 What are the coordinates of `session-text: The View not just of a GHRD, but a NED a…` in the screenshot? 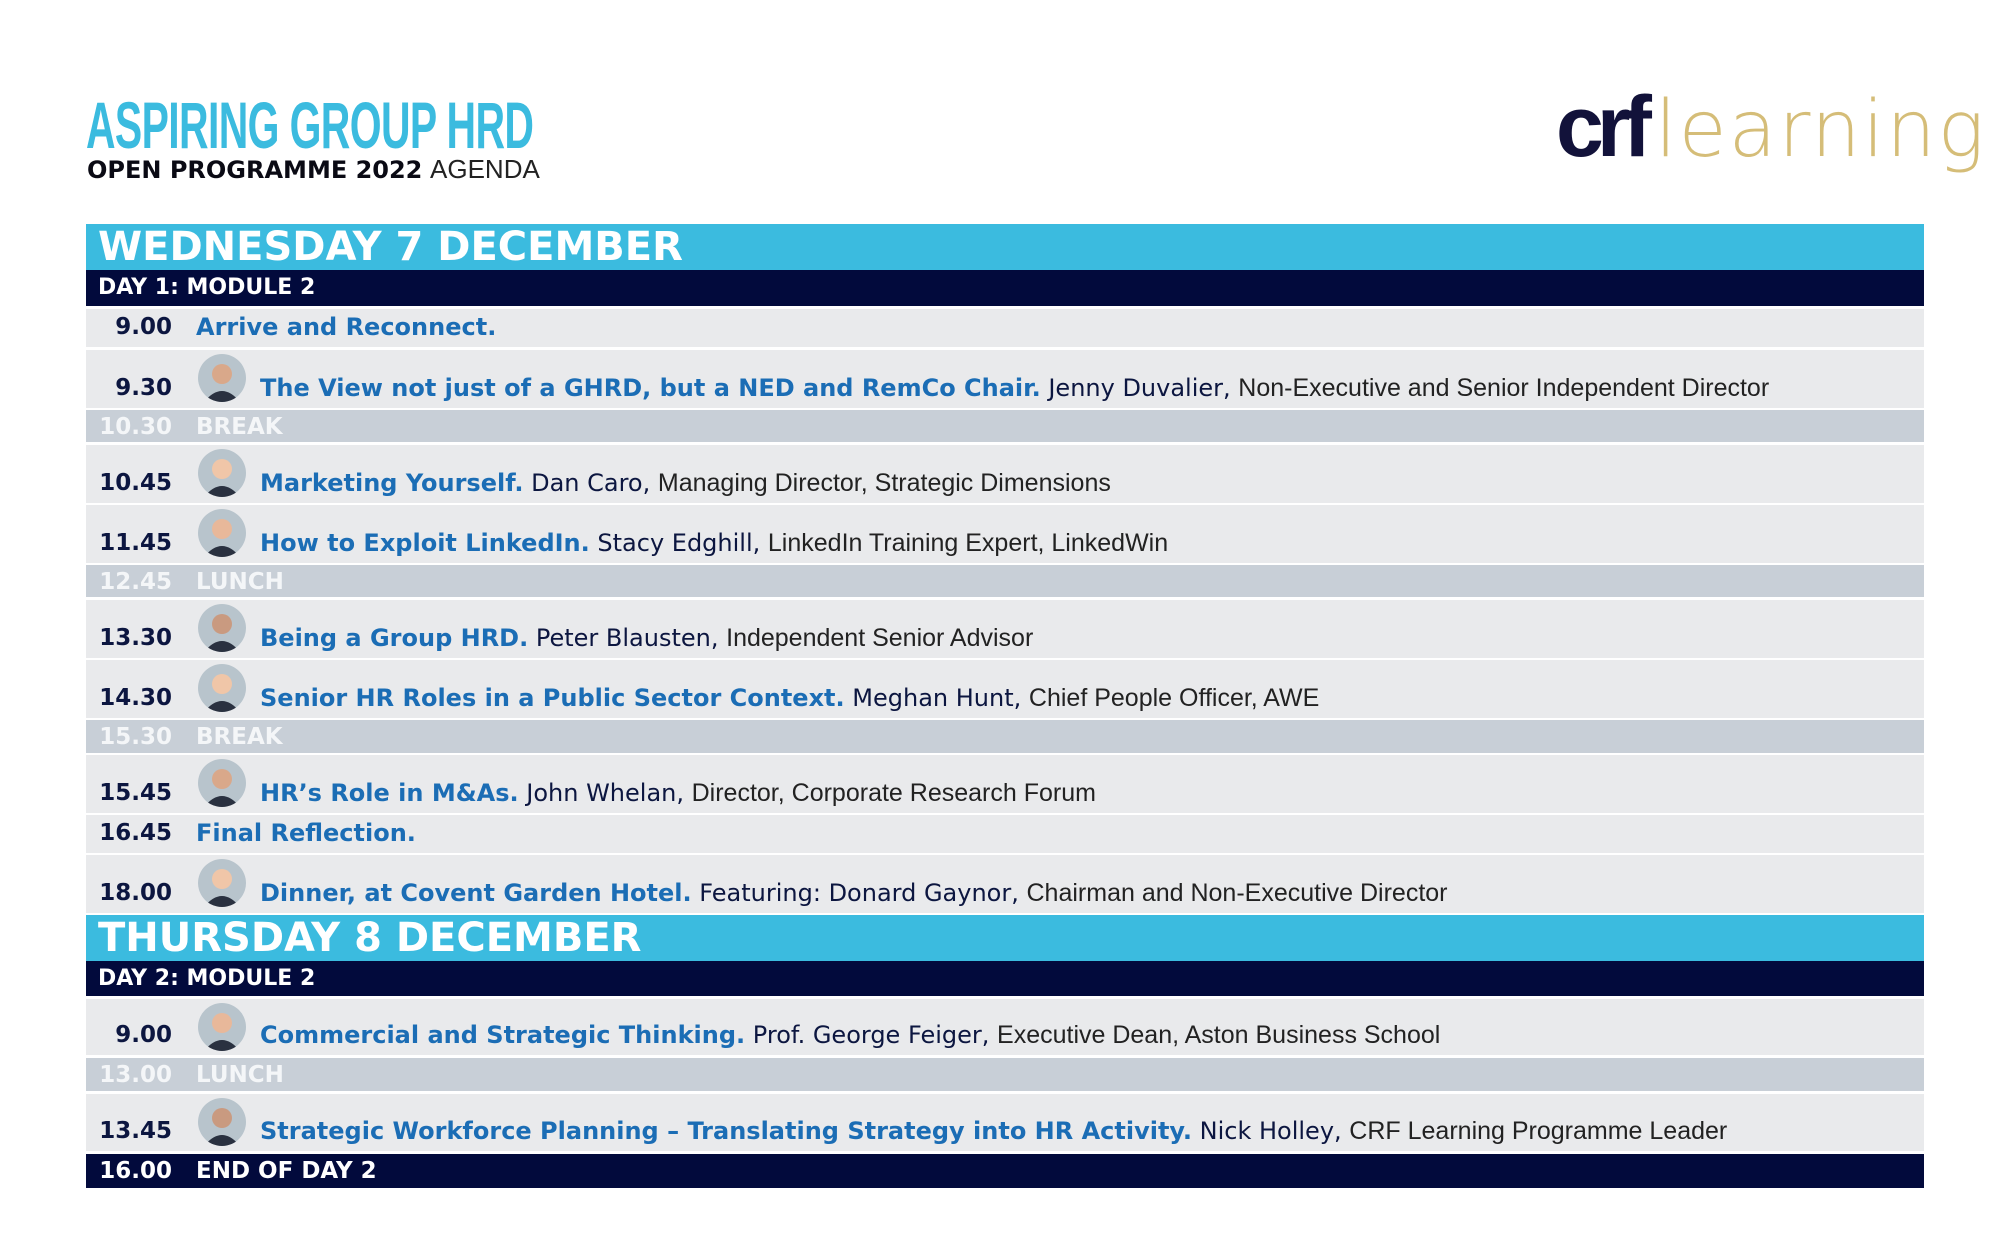 It's located at (1015, 388).